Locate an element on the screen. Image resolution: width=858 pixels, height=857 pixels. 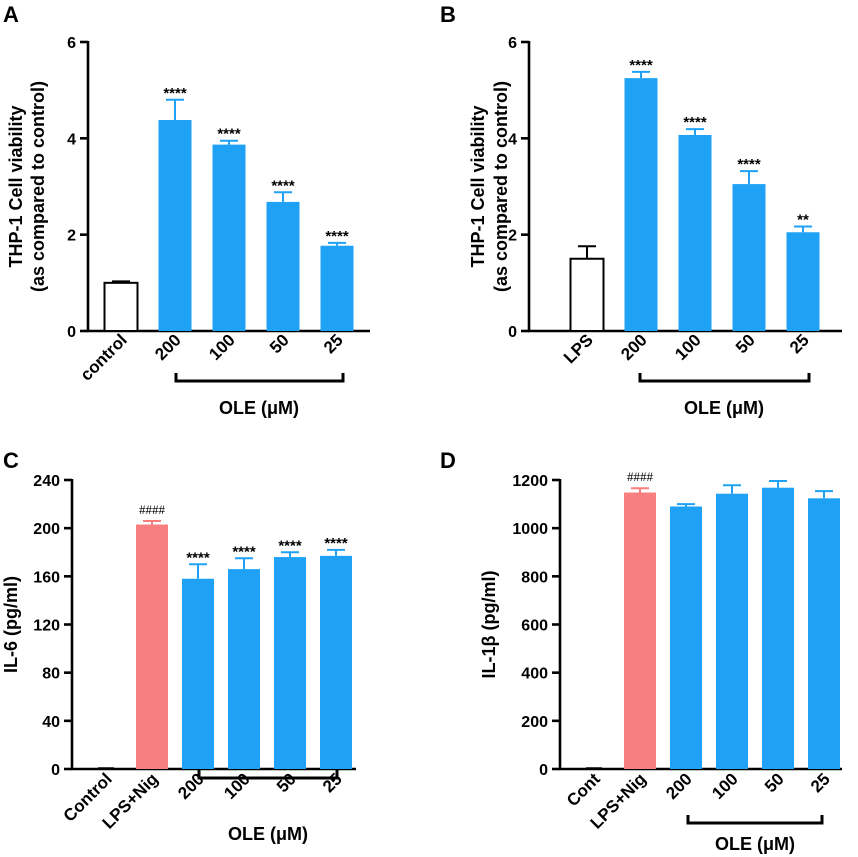
y-tick-label: 1200 is located at coordinates (530, 481).